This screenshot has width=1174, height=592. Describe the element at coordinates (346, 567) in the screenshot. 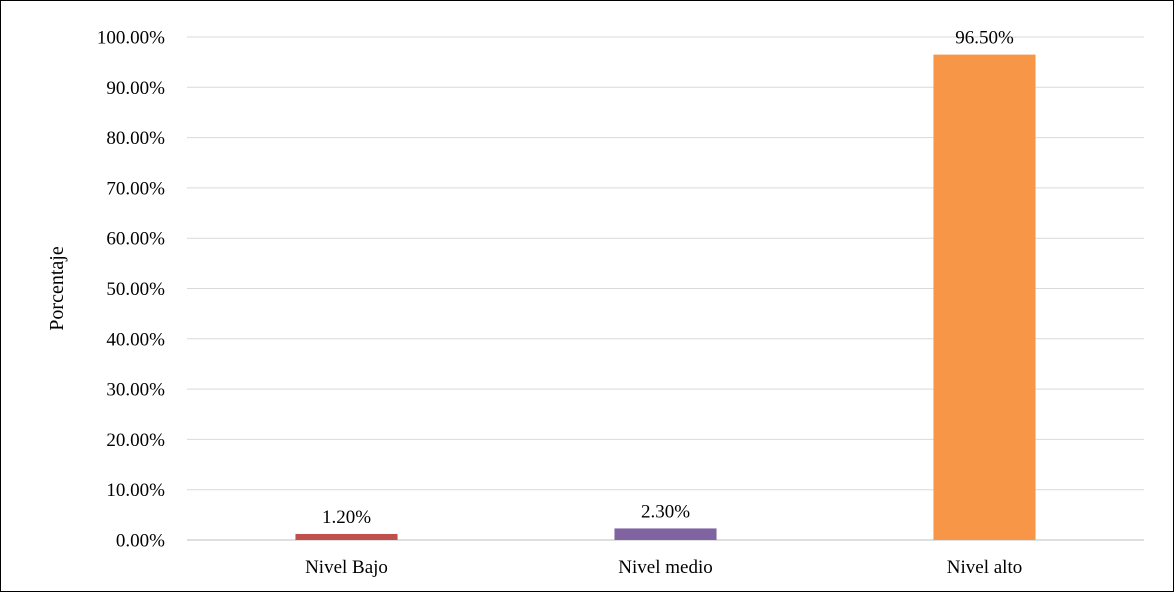

I see `x-tick-label: Nivel Bajo` at that location.